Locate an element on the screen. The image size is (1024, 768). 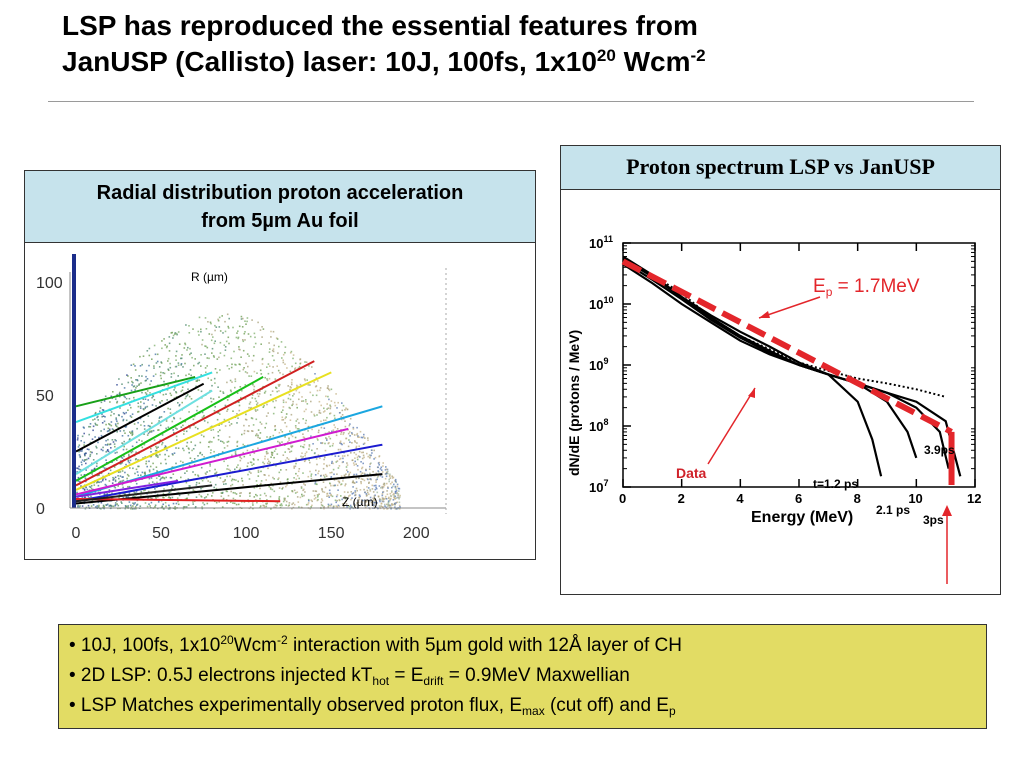
z-axis-title: Z (µm) is located at coordinates (360, 502).